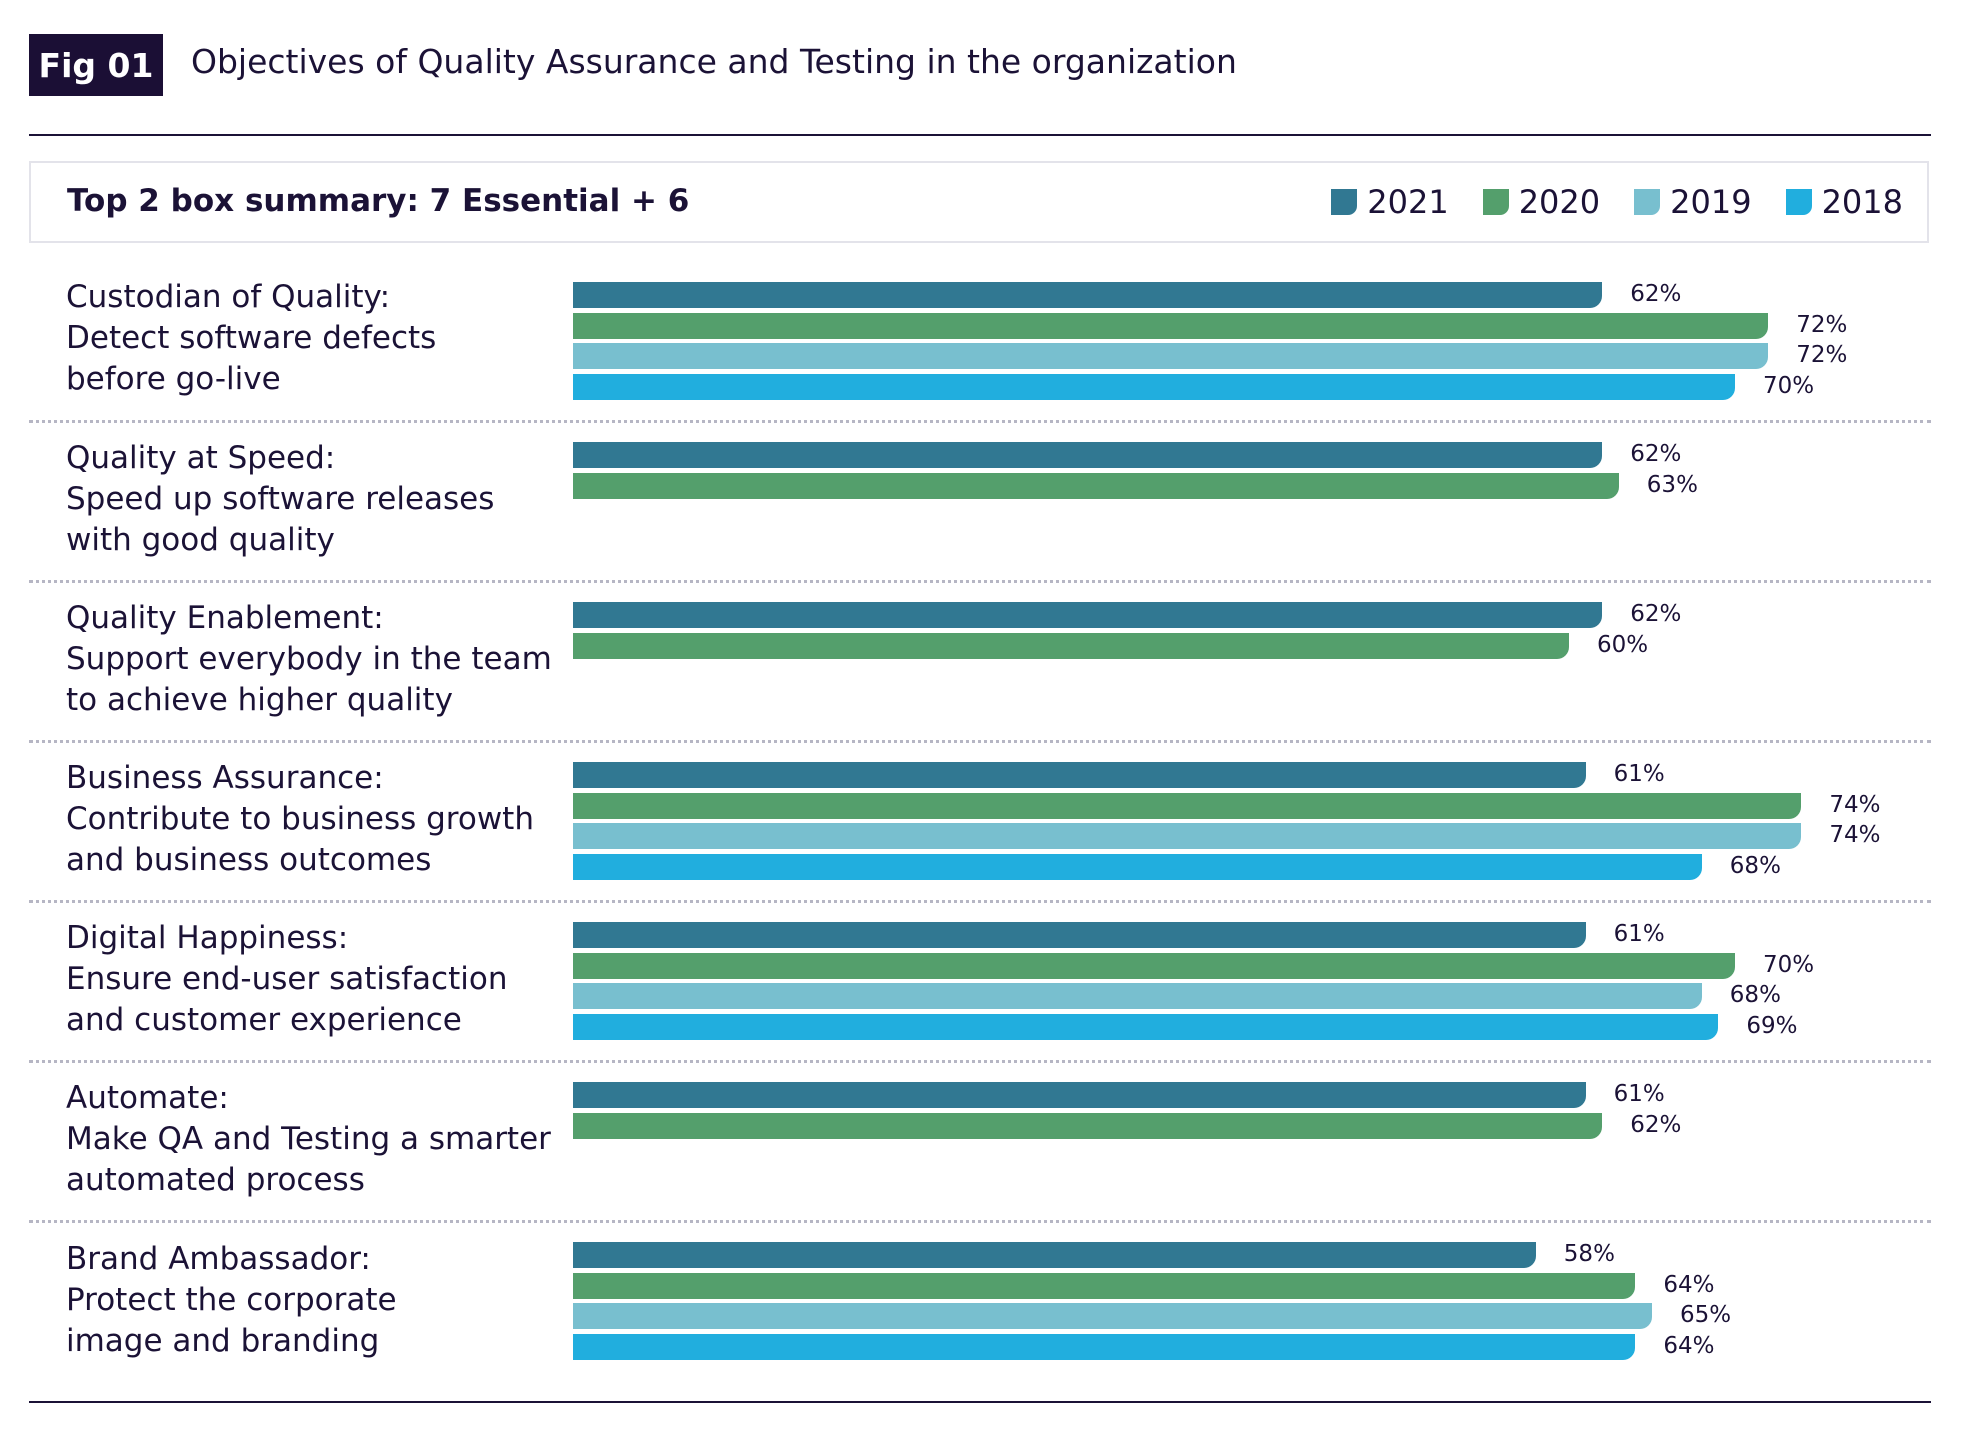 Image resolution: width=1988 pixels, height=1436 pixels. I want to click on category-label-line: Quality at Speed:, so click(201, 458).